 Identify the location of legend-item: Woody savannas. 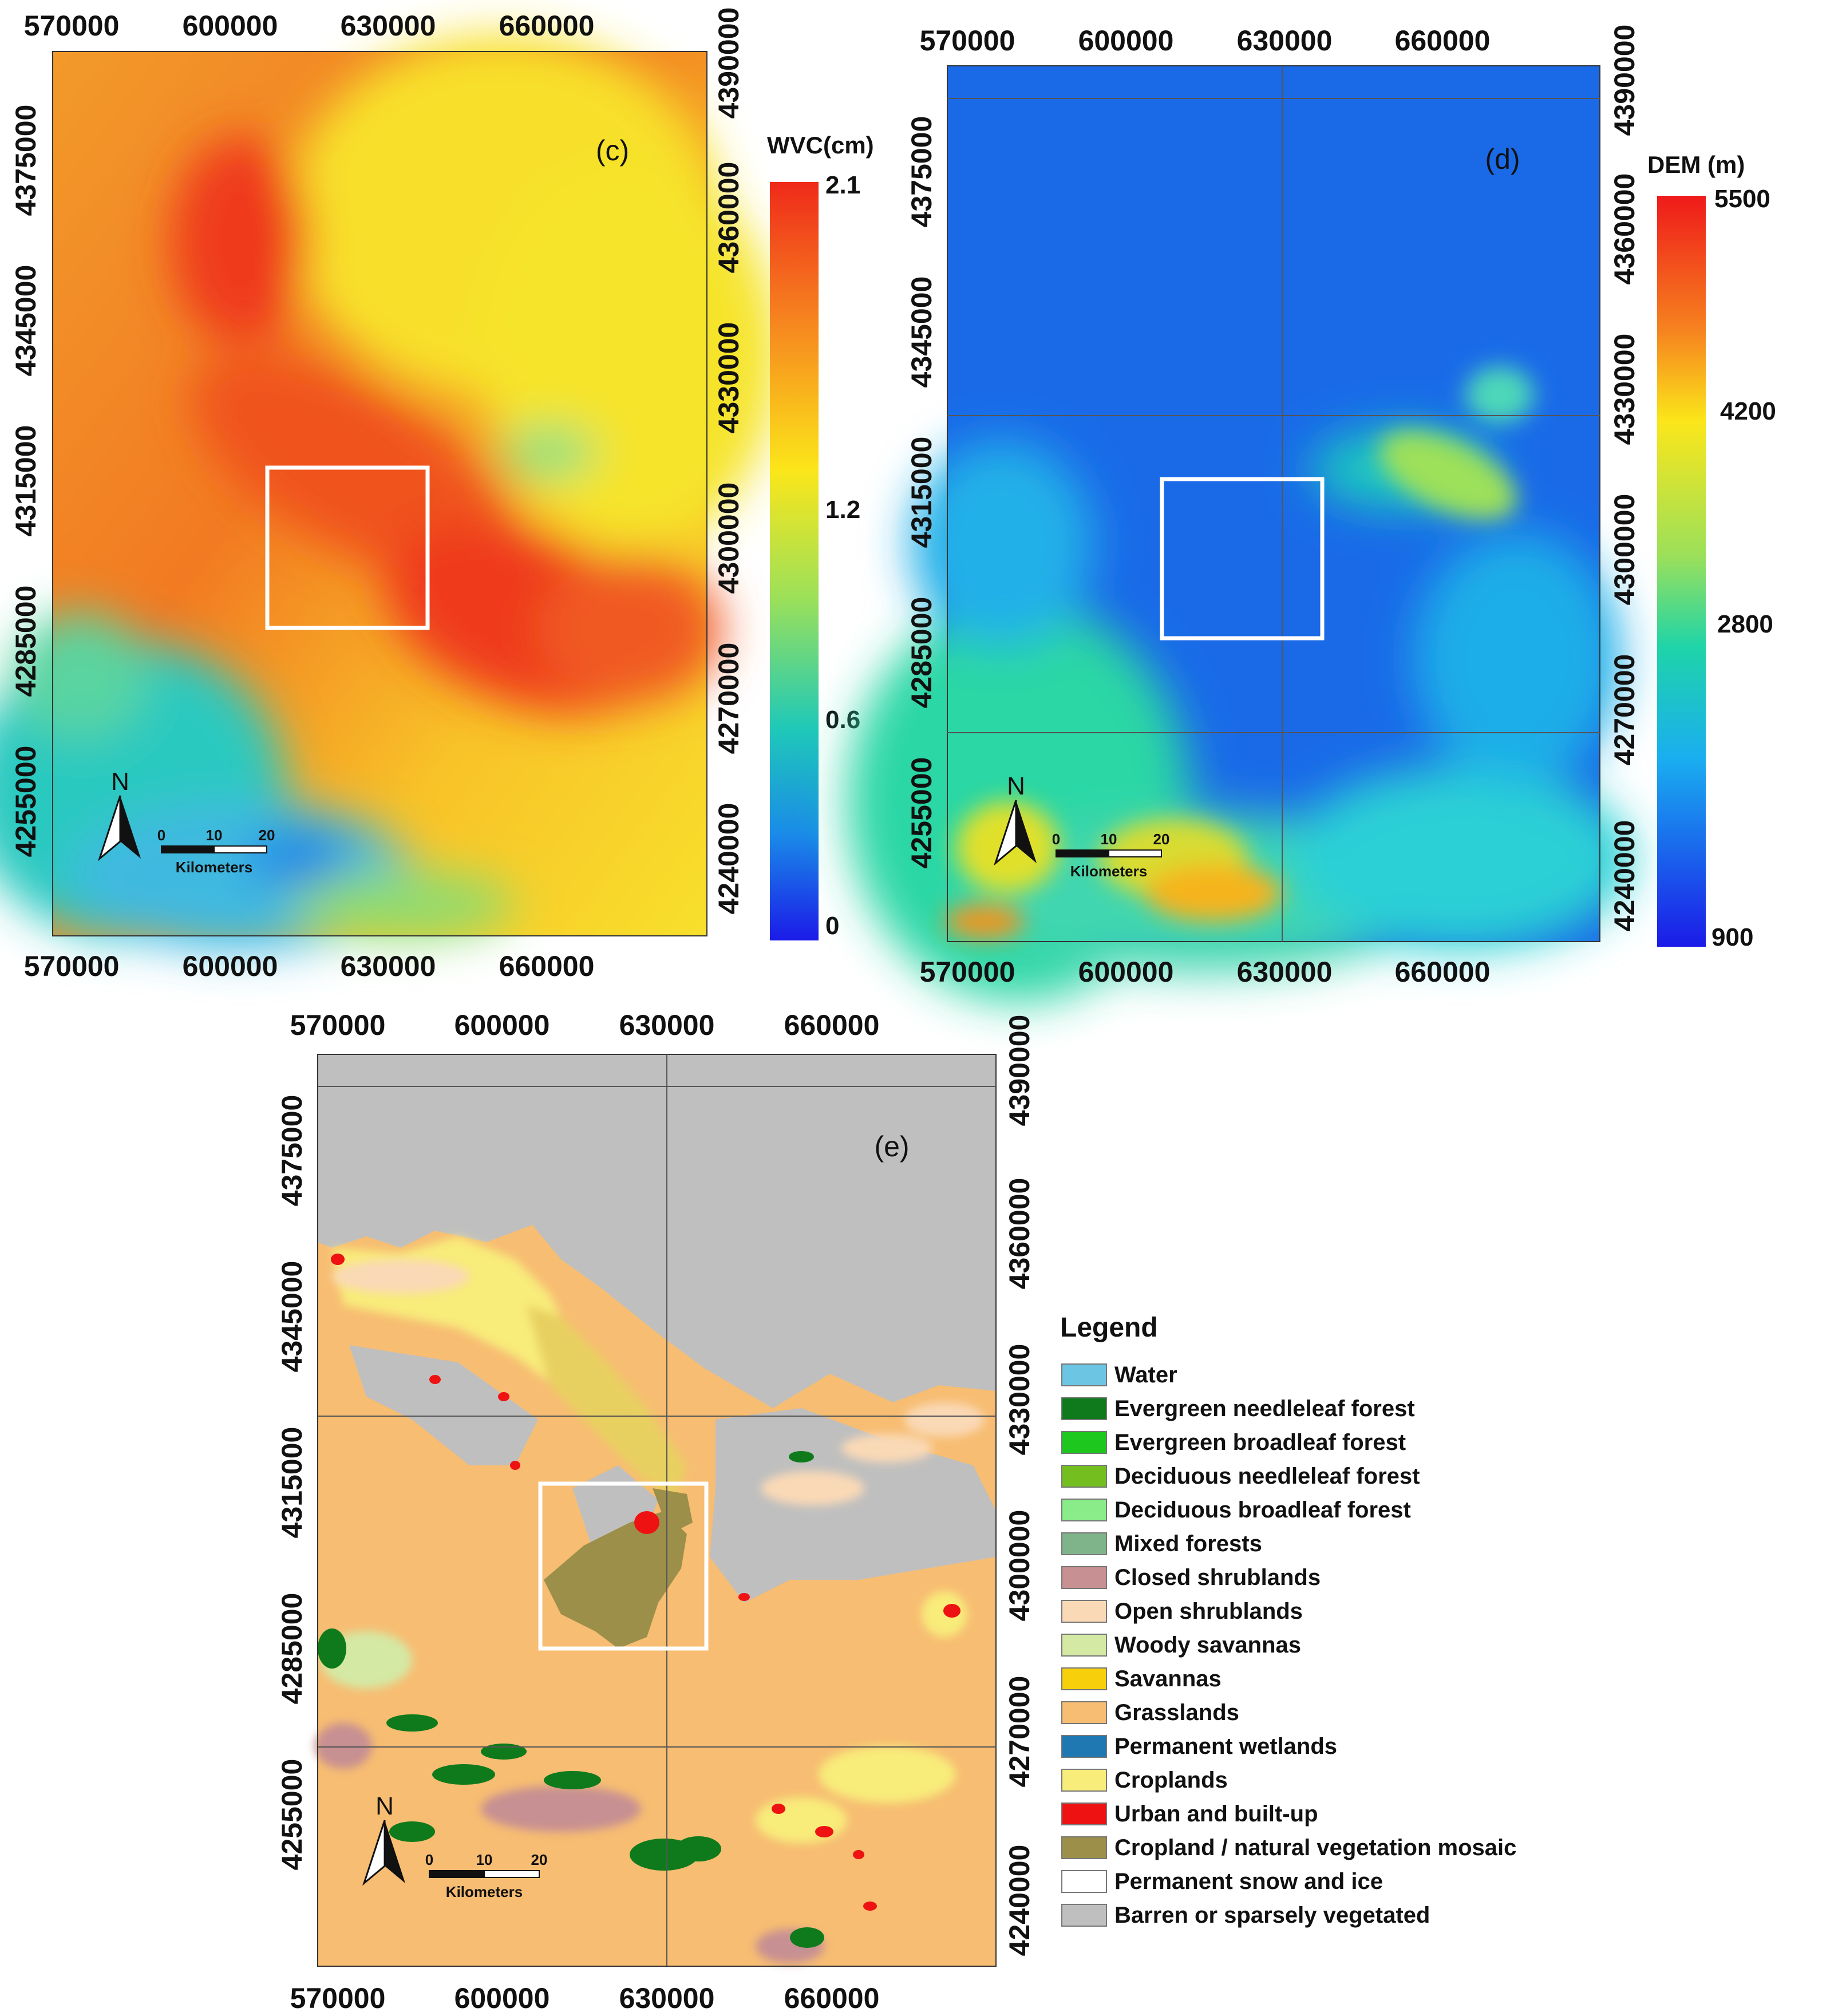
(1181, 1645).